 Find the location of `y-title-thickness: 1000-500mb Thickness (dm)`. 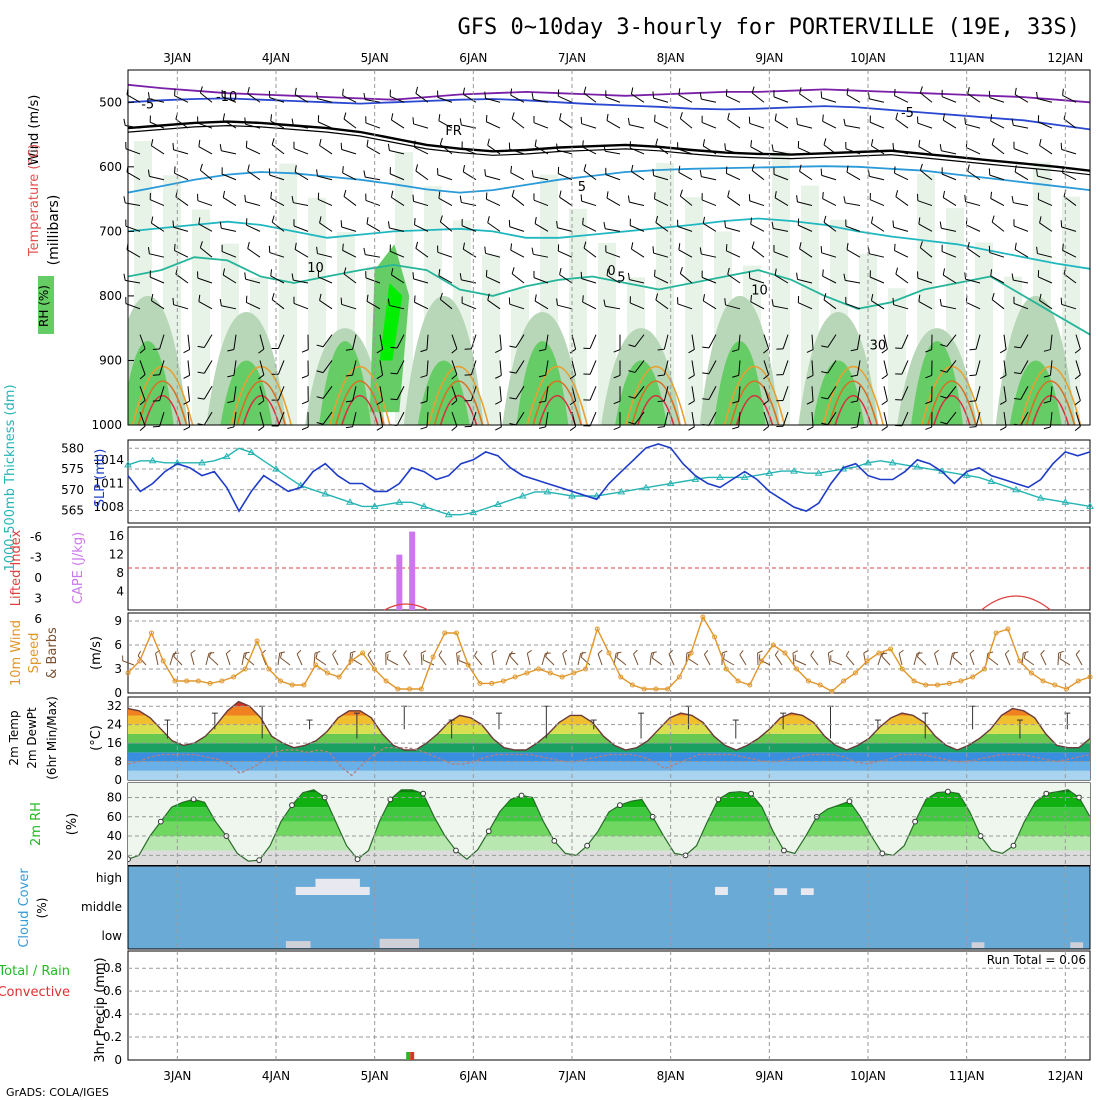

y-title-thickness: 1000-500mb Thickness (dm) is located at coordinates (10, 477).